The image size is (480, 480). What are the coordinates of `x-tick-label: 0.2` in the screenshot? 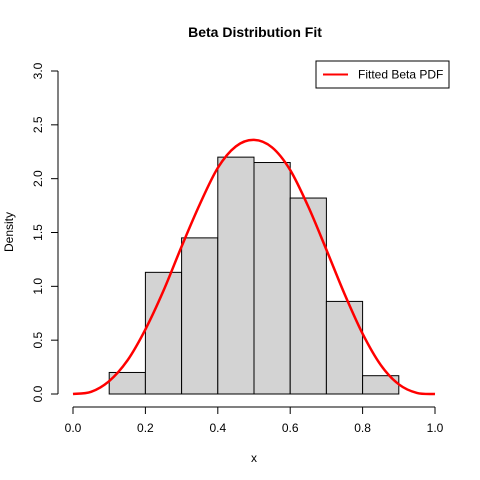 It's located at (145, 428).